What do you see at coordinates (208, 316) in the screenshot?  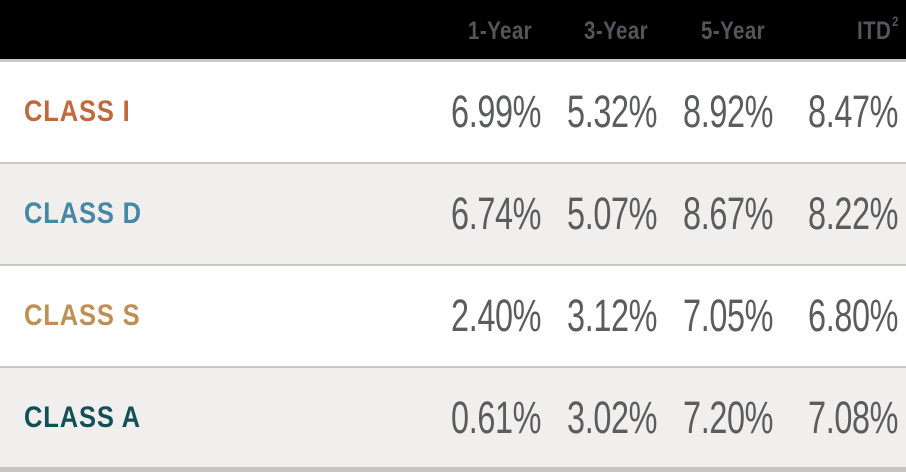 I see `class-label-cell: CLASS S` at bounding box center [208, 316].